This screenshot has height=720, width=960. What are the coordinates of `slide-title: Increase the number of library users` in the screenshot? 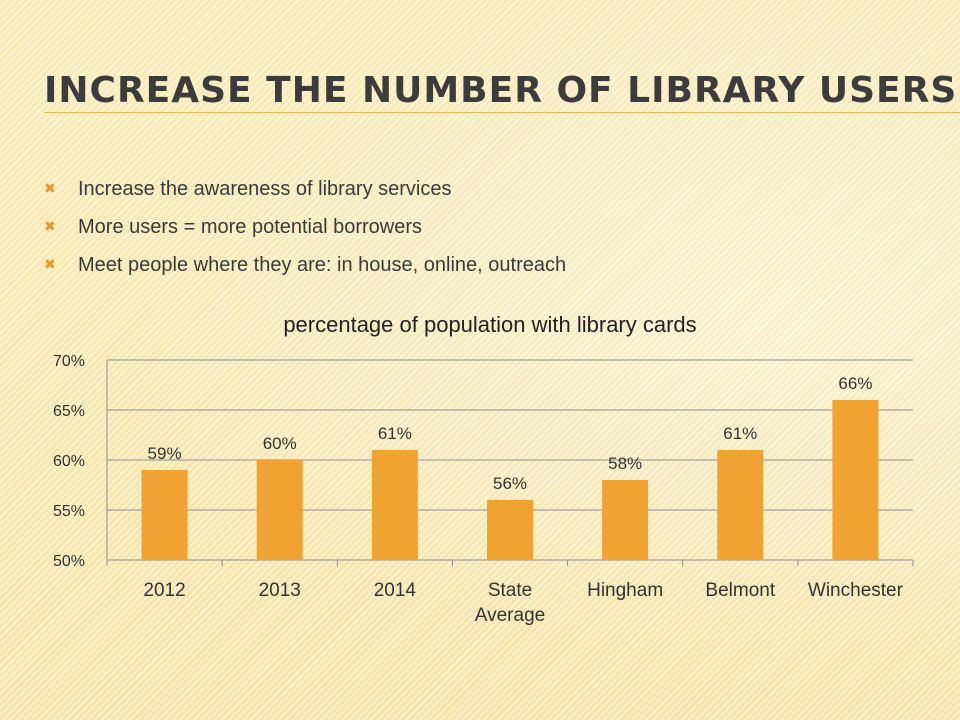 It's located at (501, 90).